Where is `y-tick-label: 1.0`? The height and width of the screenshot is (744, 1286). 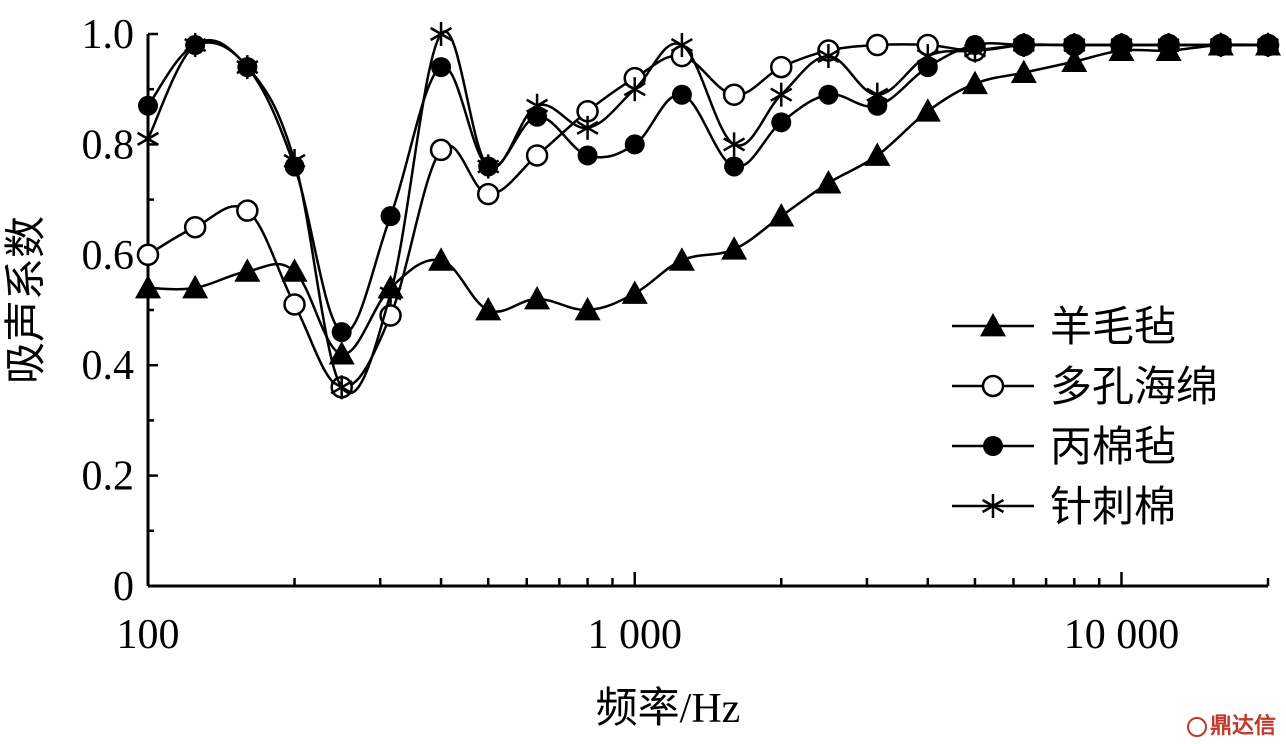
y-tick-label: 1.0 is located at coordinates (108, 35).